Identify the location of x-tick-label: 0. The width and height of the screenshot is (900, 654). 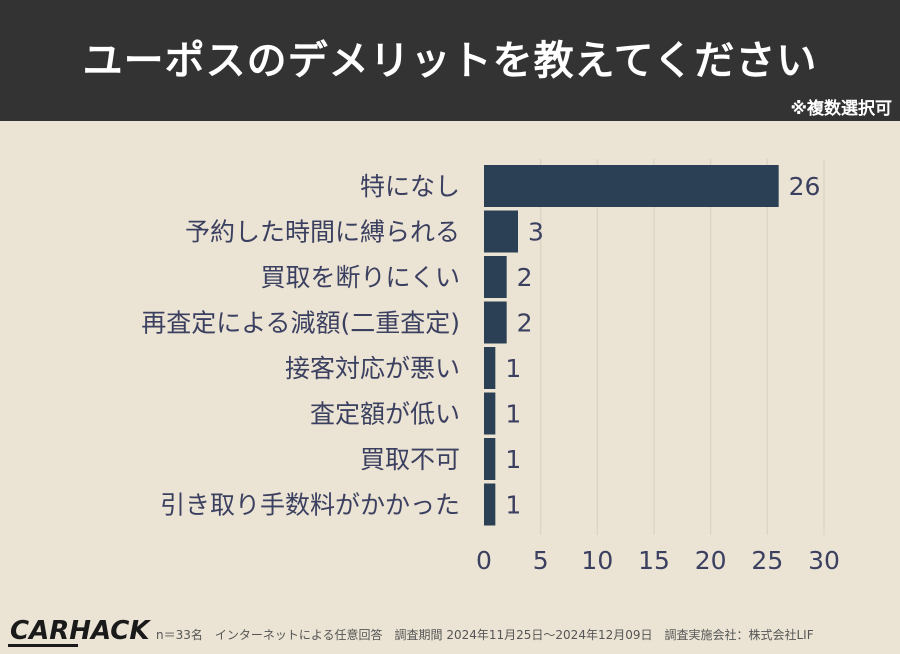
(484, 560).